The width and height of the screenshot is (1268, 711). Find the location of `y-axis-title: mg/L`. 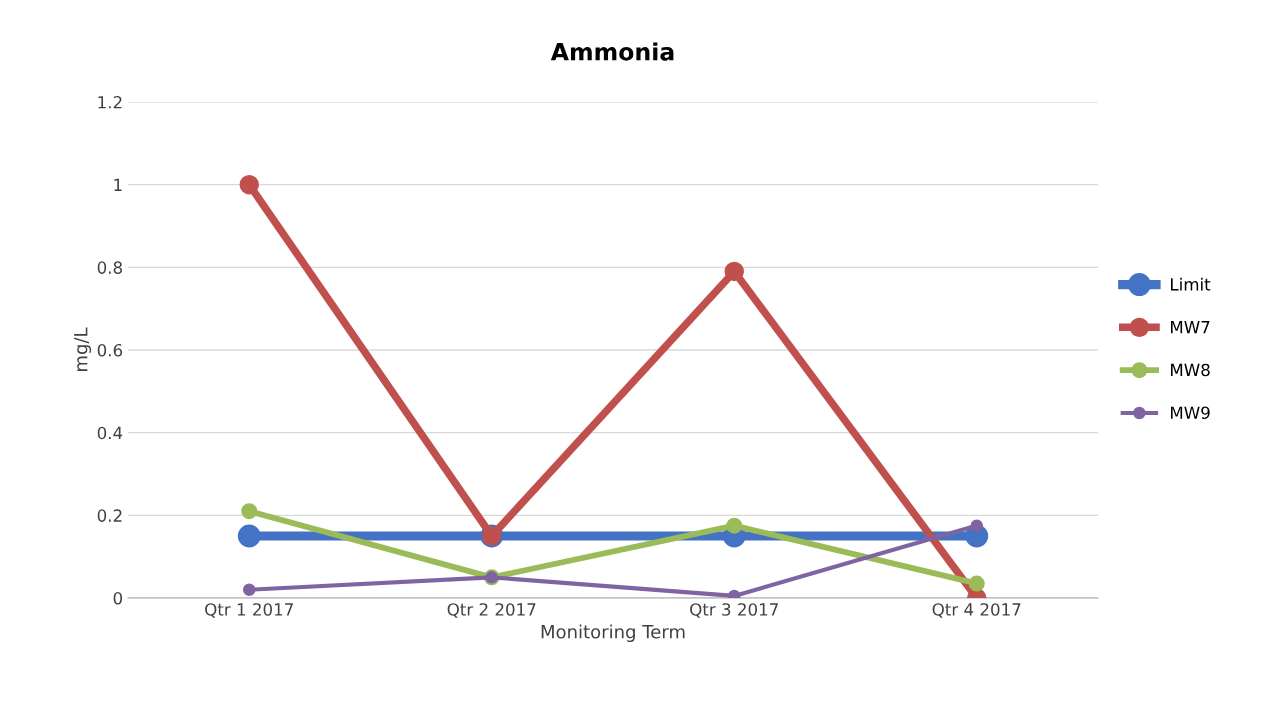

y-axis-title: mg/L is located at coordinates (83, 349).